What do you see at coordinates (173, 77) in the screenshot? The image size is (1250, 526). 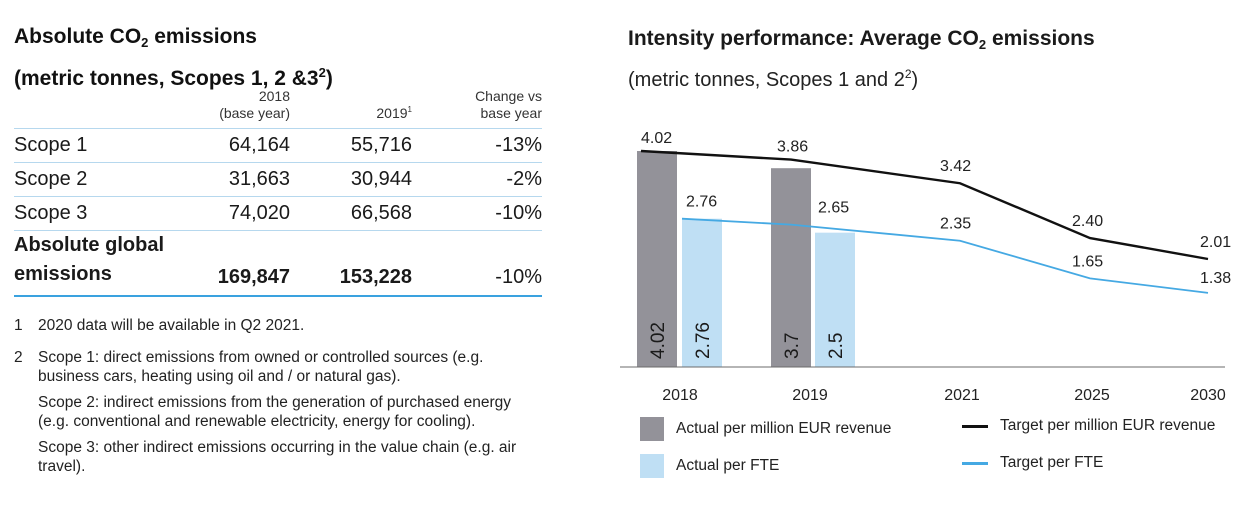 I see `absolute-emissions-subtitle: (metric tonnes, Scopes 1, 2 &32)` at bounding box center [173, 77].